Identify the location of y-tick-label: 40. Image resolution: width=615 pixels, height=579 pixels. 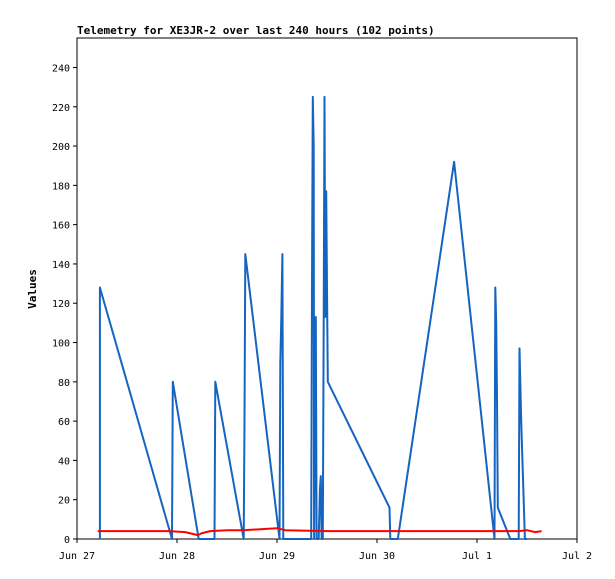
(64, 461).